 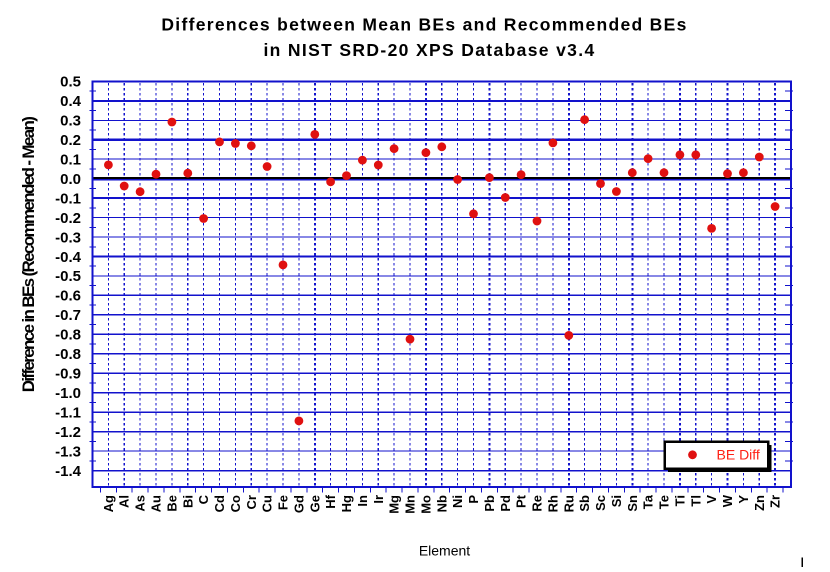 What do you see at coordinates (759, 503) in the screenshot?
I see `svg-text: Zn` at bounding box center [759, 503].